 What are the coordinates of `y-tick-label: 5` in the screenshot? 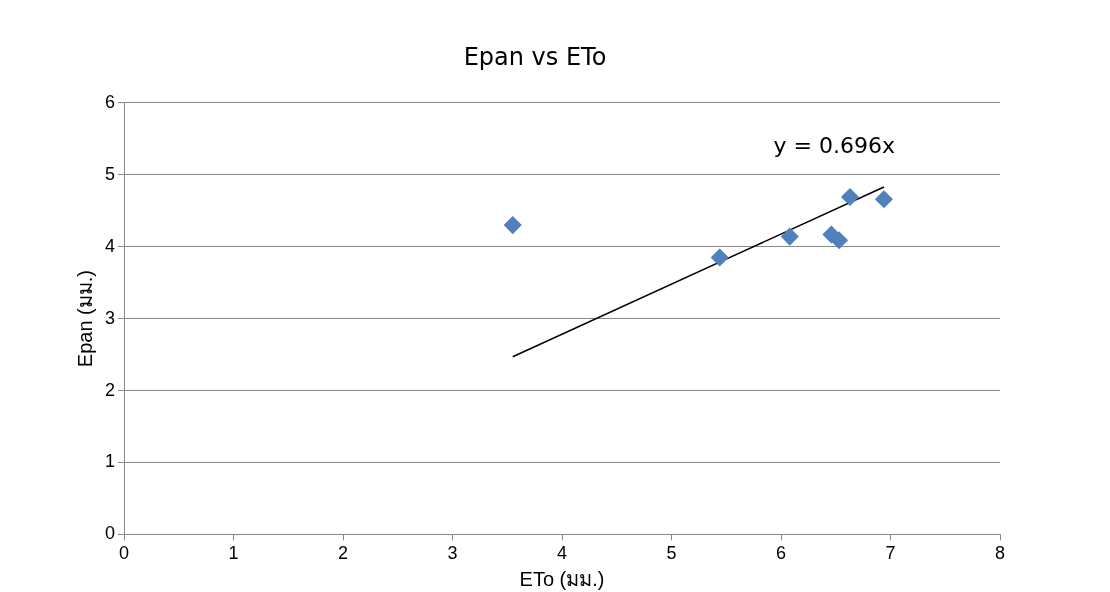 It's located at (110, 173).